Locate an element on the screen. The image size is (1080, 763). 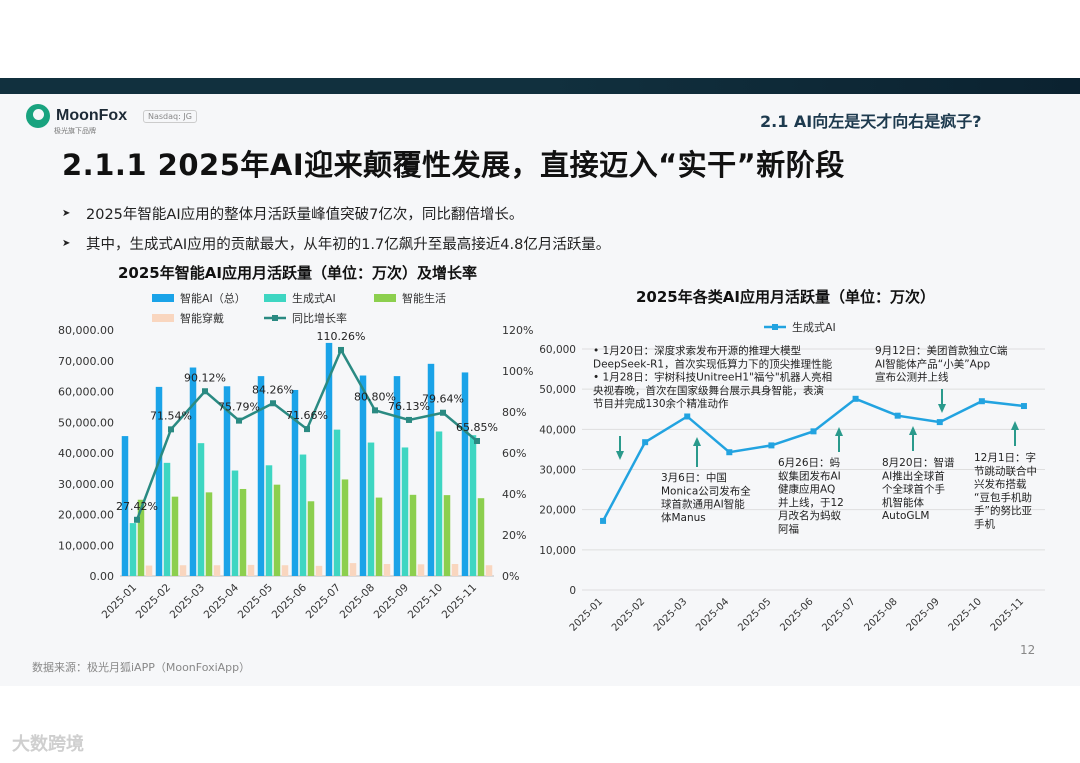
brand-name: MoonFox is located at coordinates (92, 115).